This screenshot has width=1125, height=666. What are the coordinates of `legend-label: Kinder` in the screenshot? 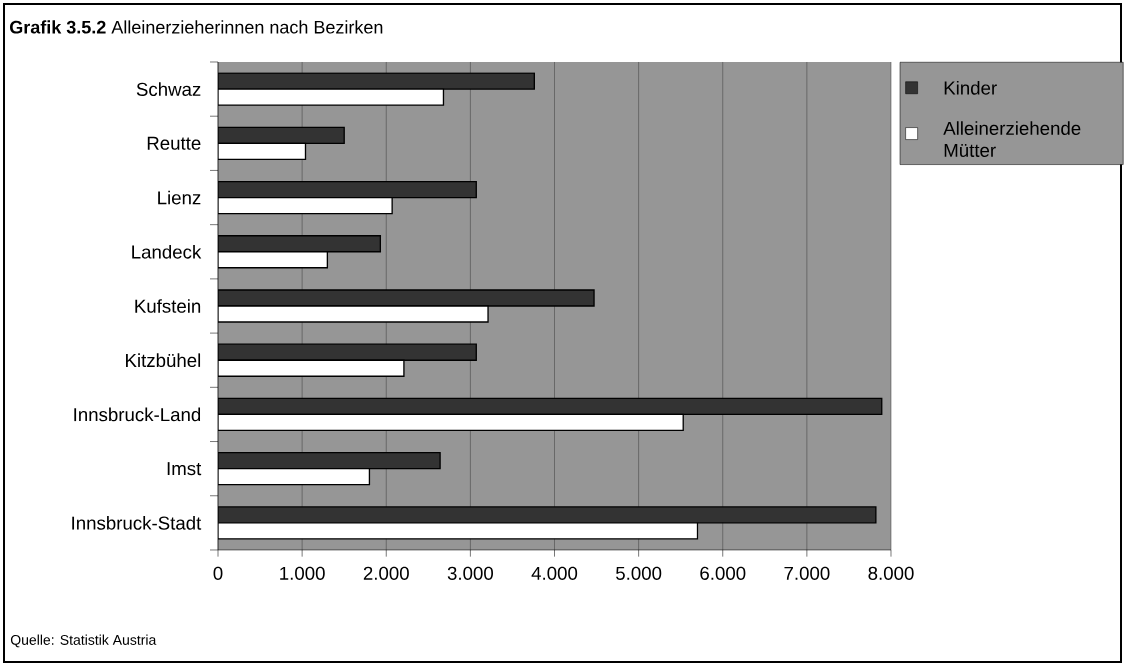 It's located at (970, 87).